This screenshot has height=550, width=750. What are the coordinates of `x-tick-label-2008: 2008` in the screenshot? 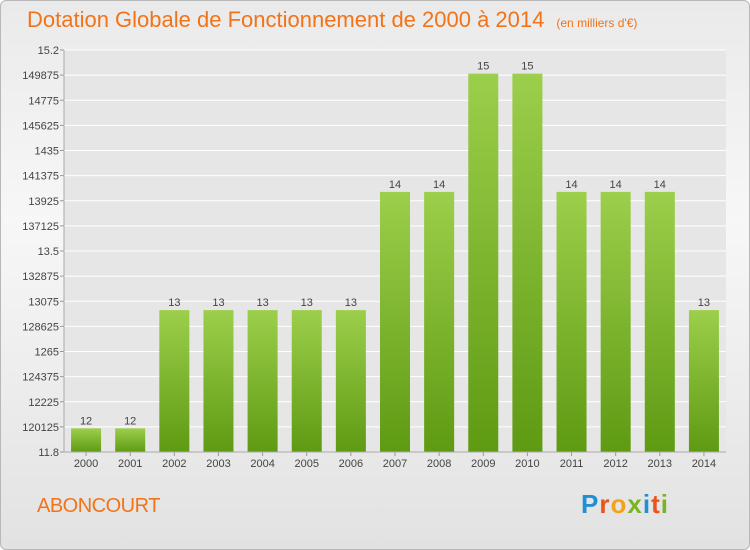 It's located at (439, 464).